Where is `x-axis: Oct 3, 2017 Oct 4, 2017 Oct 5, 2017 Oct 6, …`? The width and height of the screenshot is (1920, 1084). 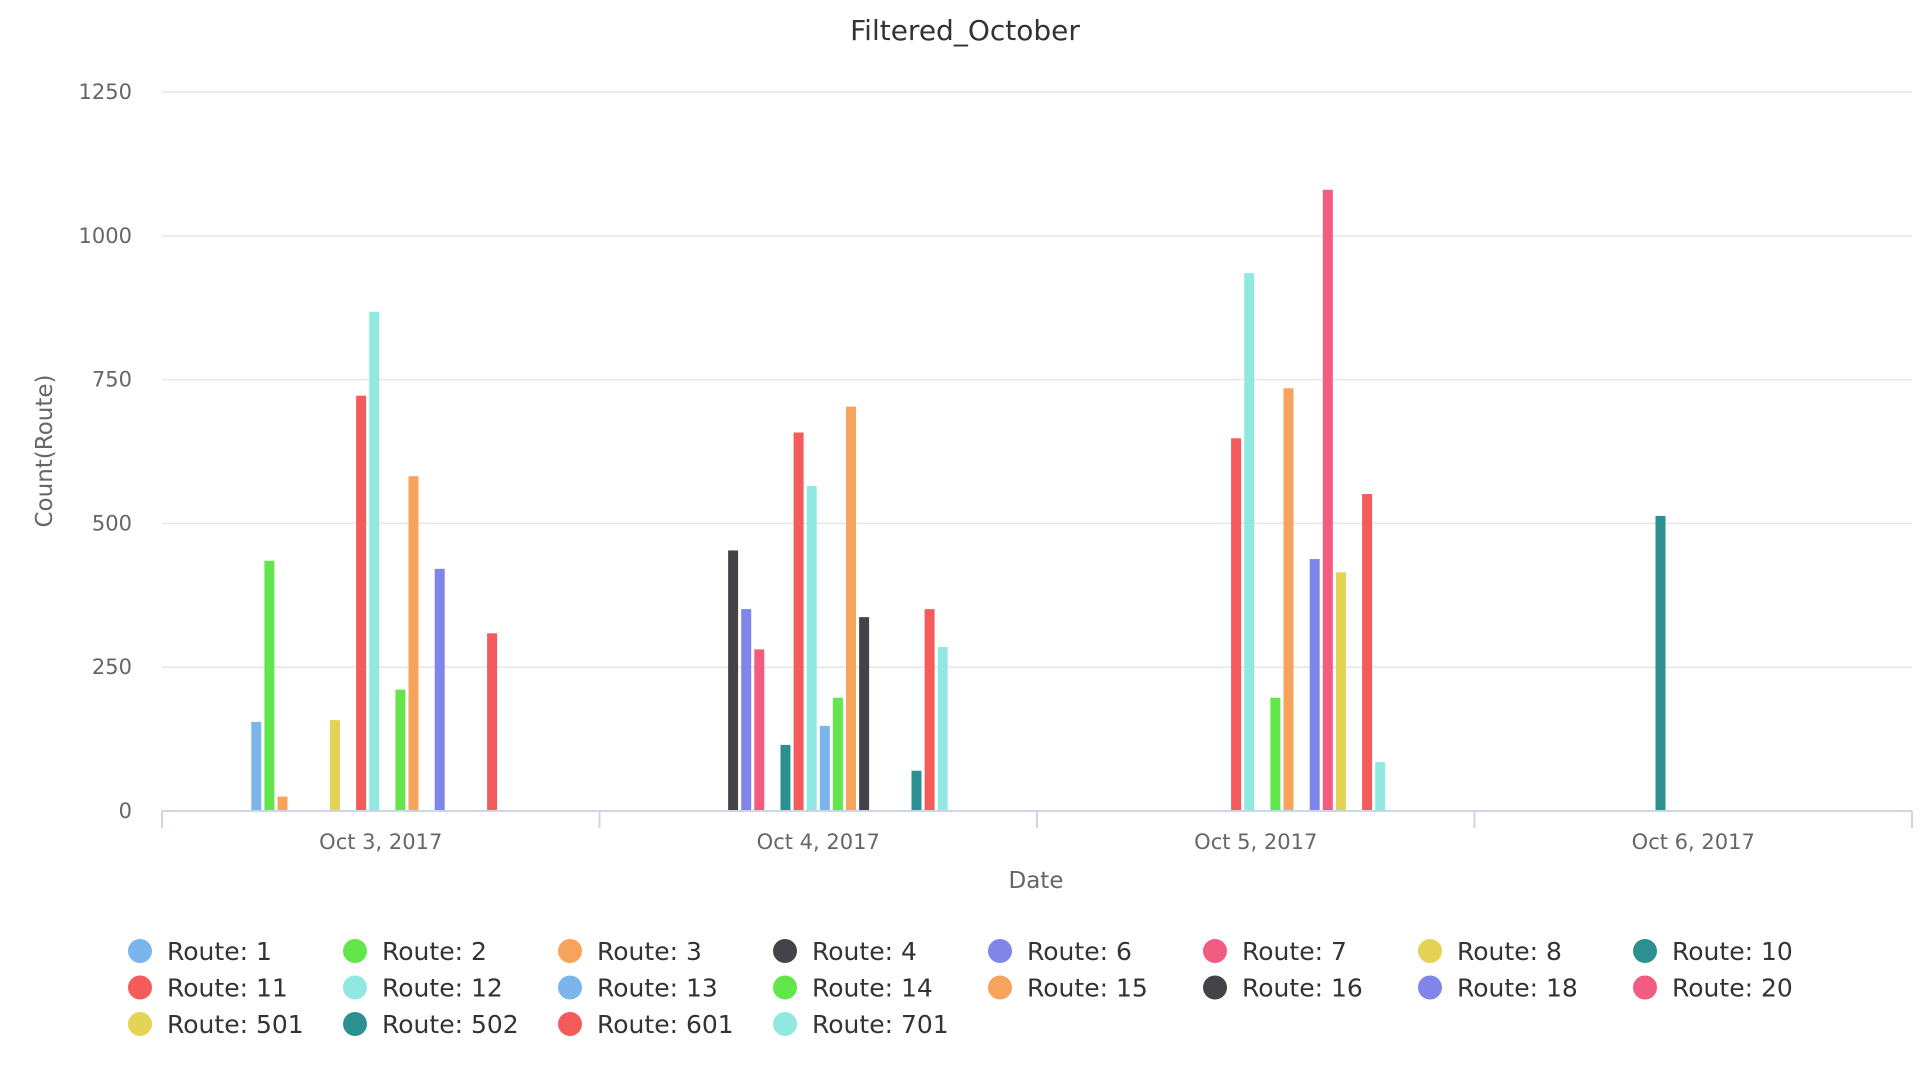
x-axis: Oct 3, 2017 Oct 4, 2017 Oct 5, 2017 Oct 6, … is located at coordinates (1037, 832).